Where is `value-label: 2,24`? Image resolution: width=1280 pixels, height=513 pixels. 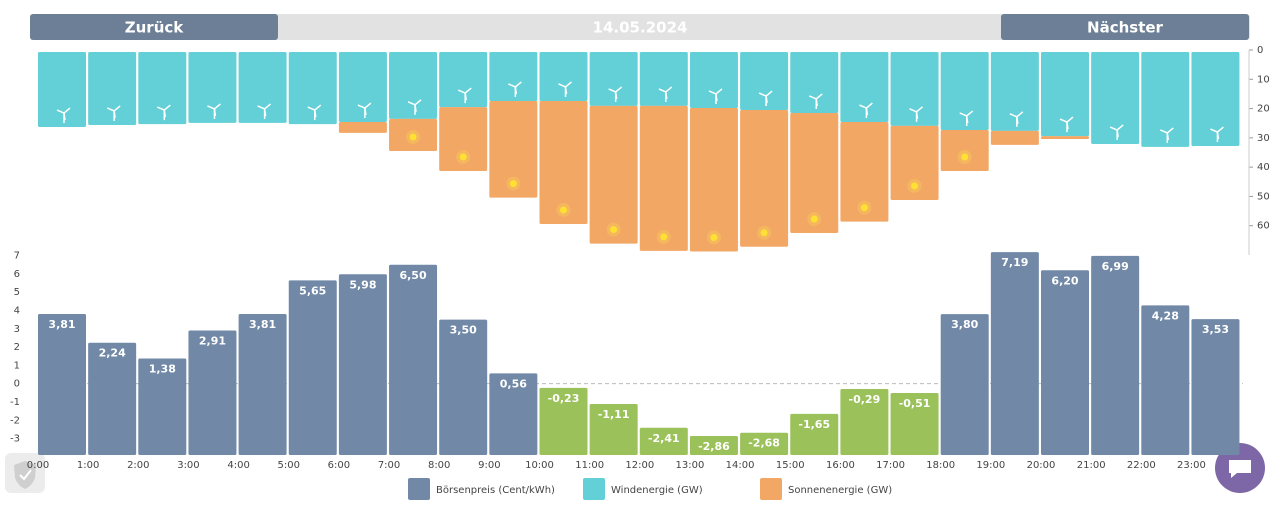 value-label: 2,24 is located at coordinates (112, 353).